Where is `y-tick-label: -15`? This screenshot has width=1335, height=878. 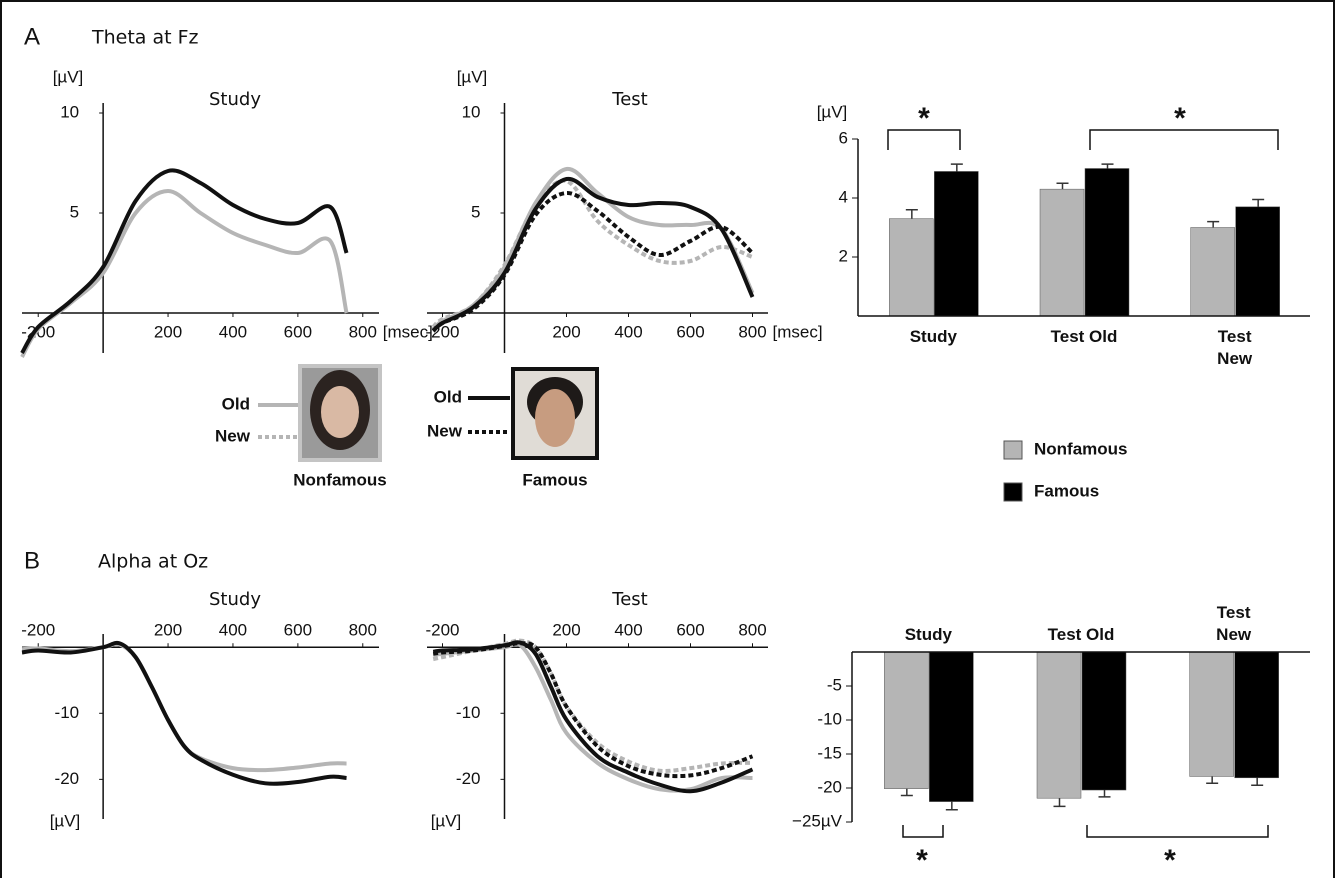 y-tick-label: -15 is located at coordinates (829, 752).